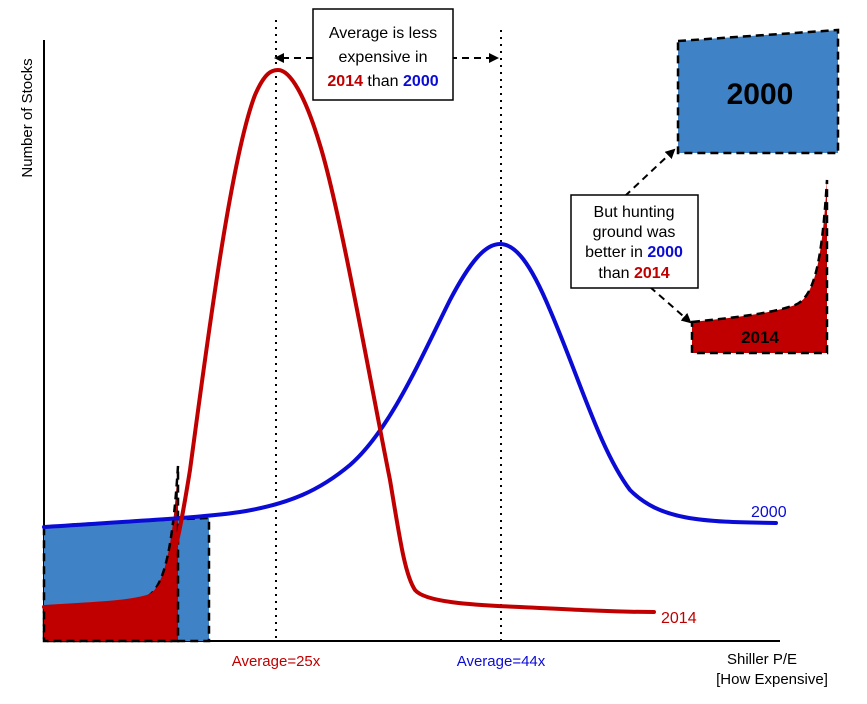 This screenshot has width=867, height=704. What do you see at coordinates (634, 232) in the screenshot?
I see `callout-hunting-line2: ground was` at bounding box center [634, 232].